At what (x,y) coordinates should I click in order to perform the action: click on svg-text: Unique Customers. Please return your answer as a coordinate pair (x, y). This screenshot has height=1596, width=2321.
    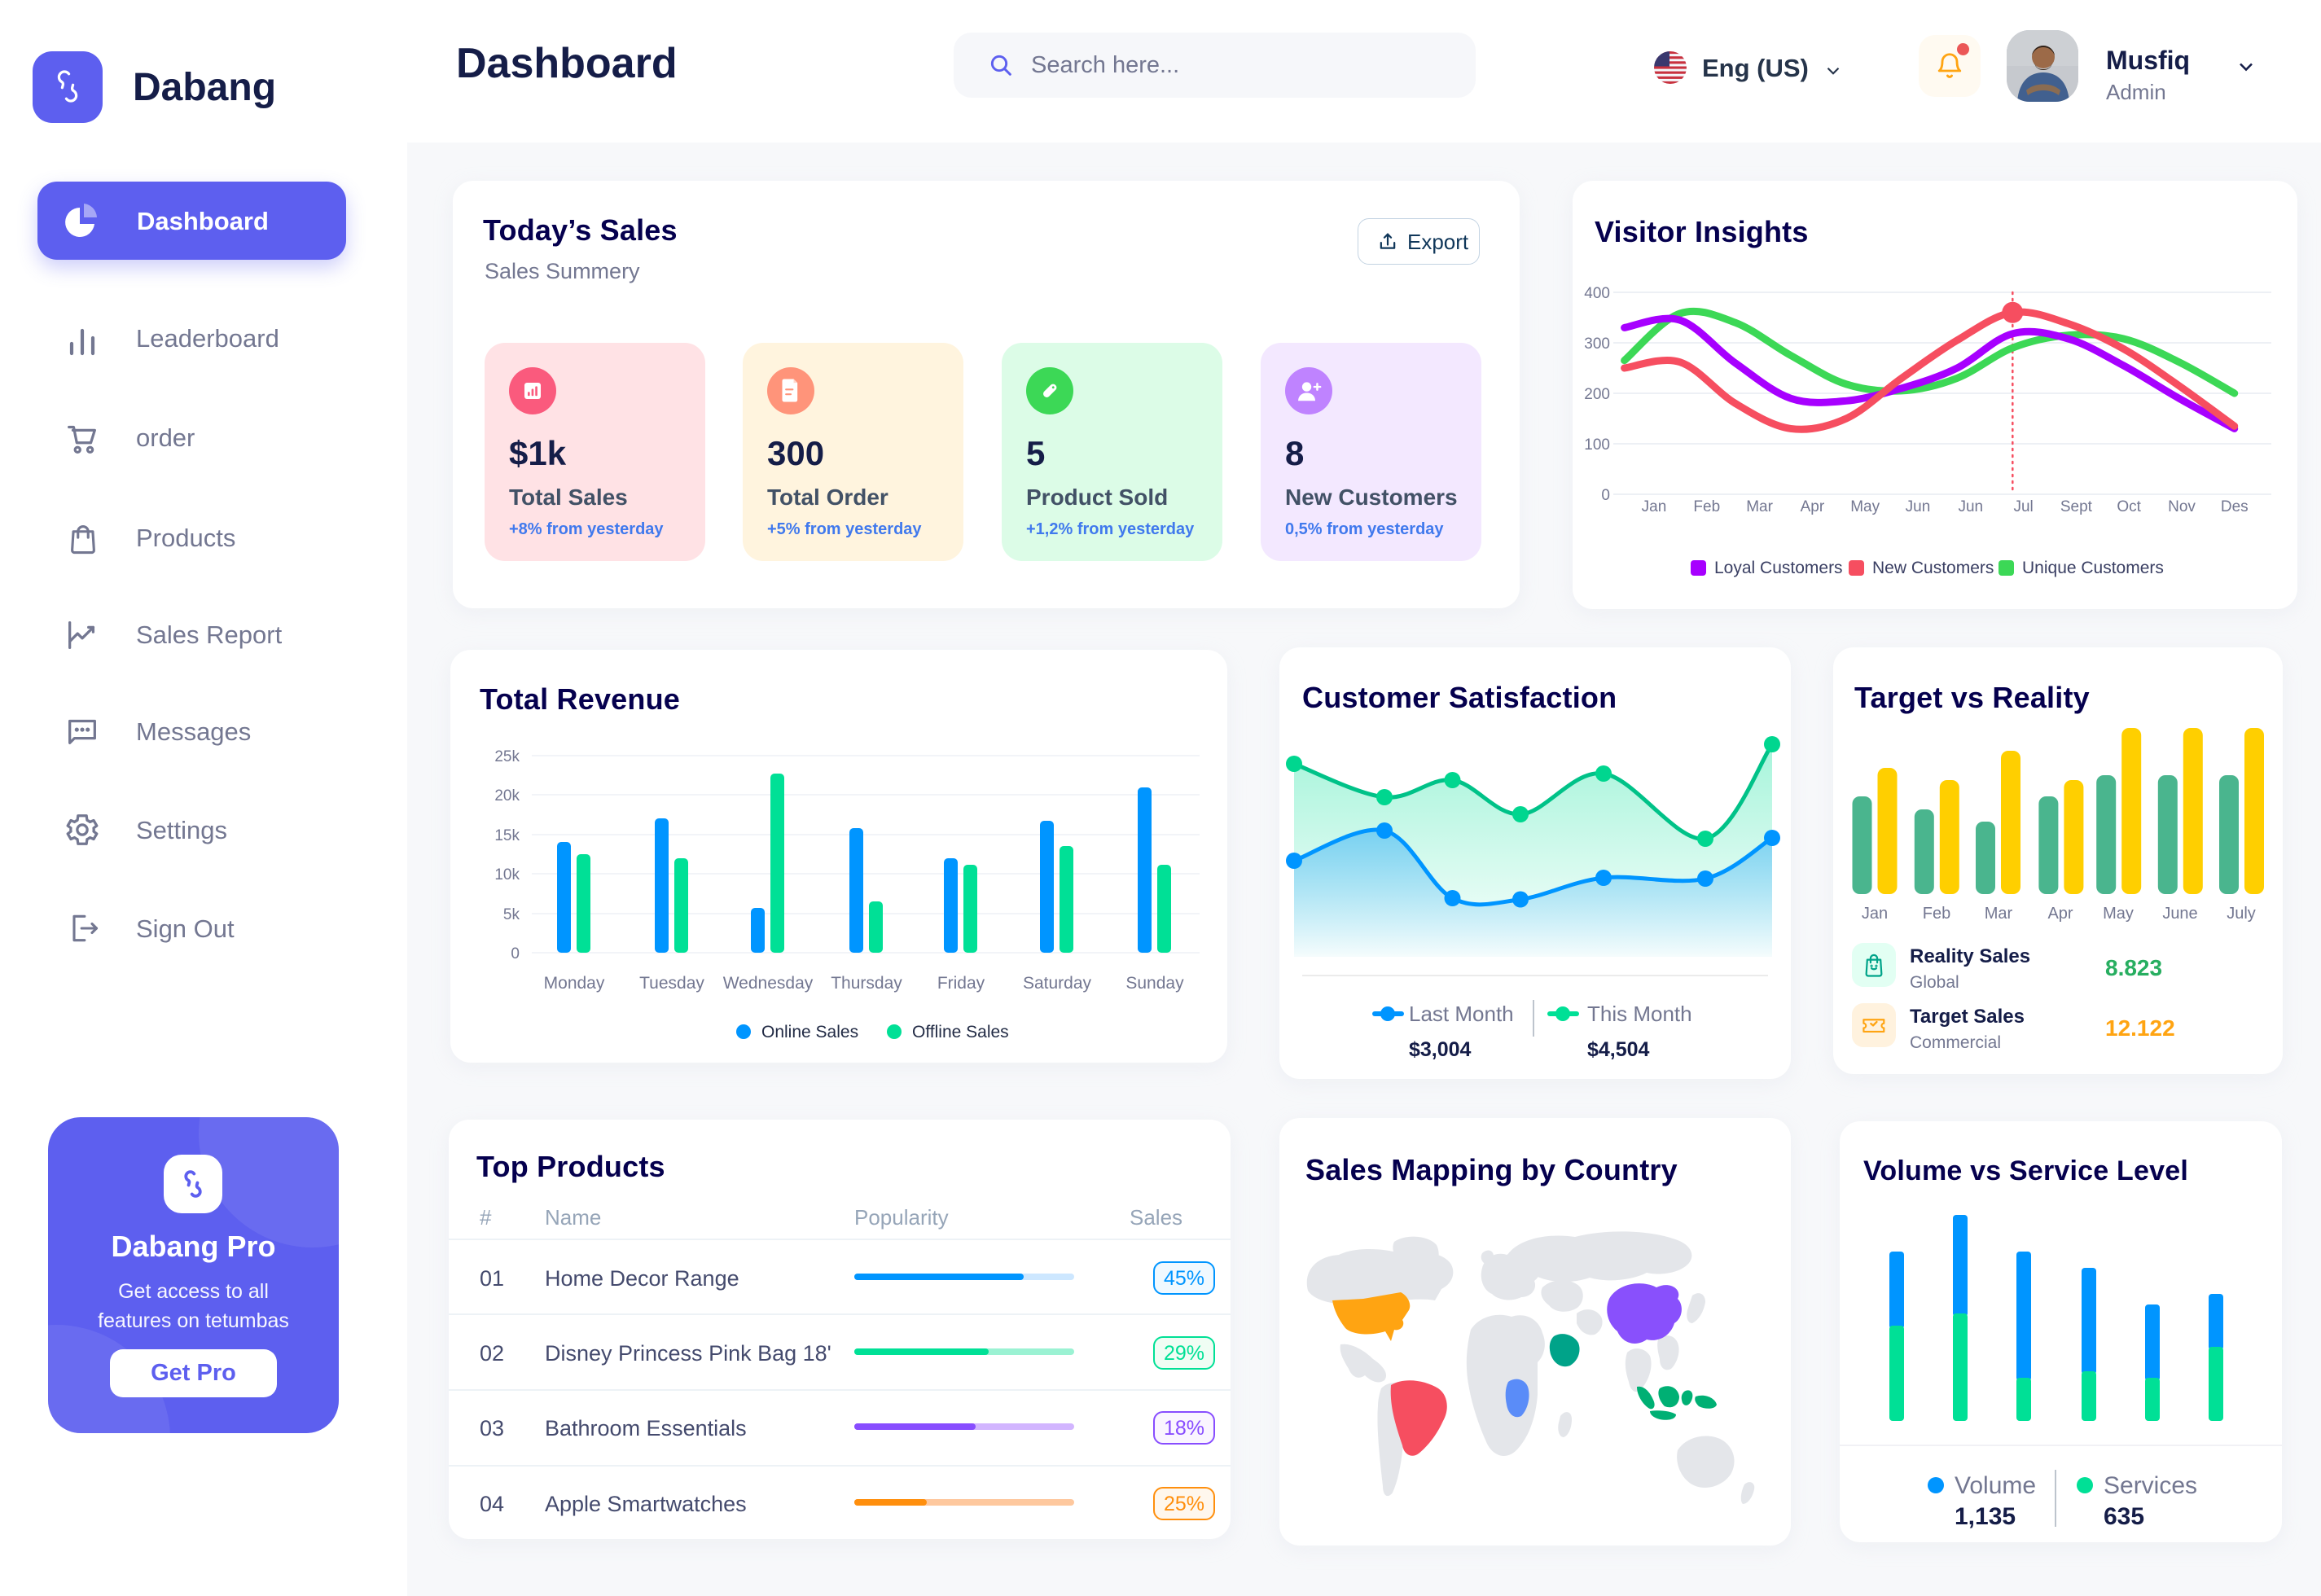
    Looking at the image, I should click on (2093, 568).